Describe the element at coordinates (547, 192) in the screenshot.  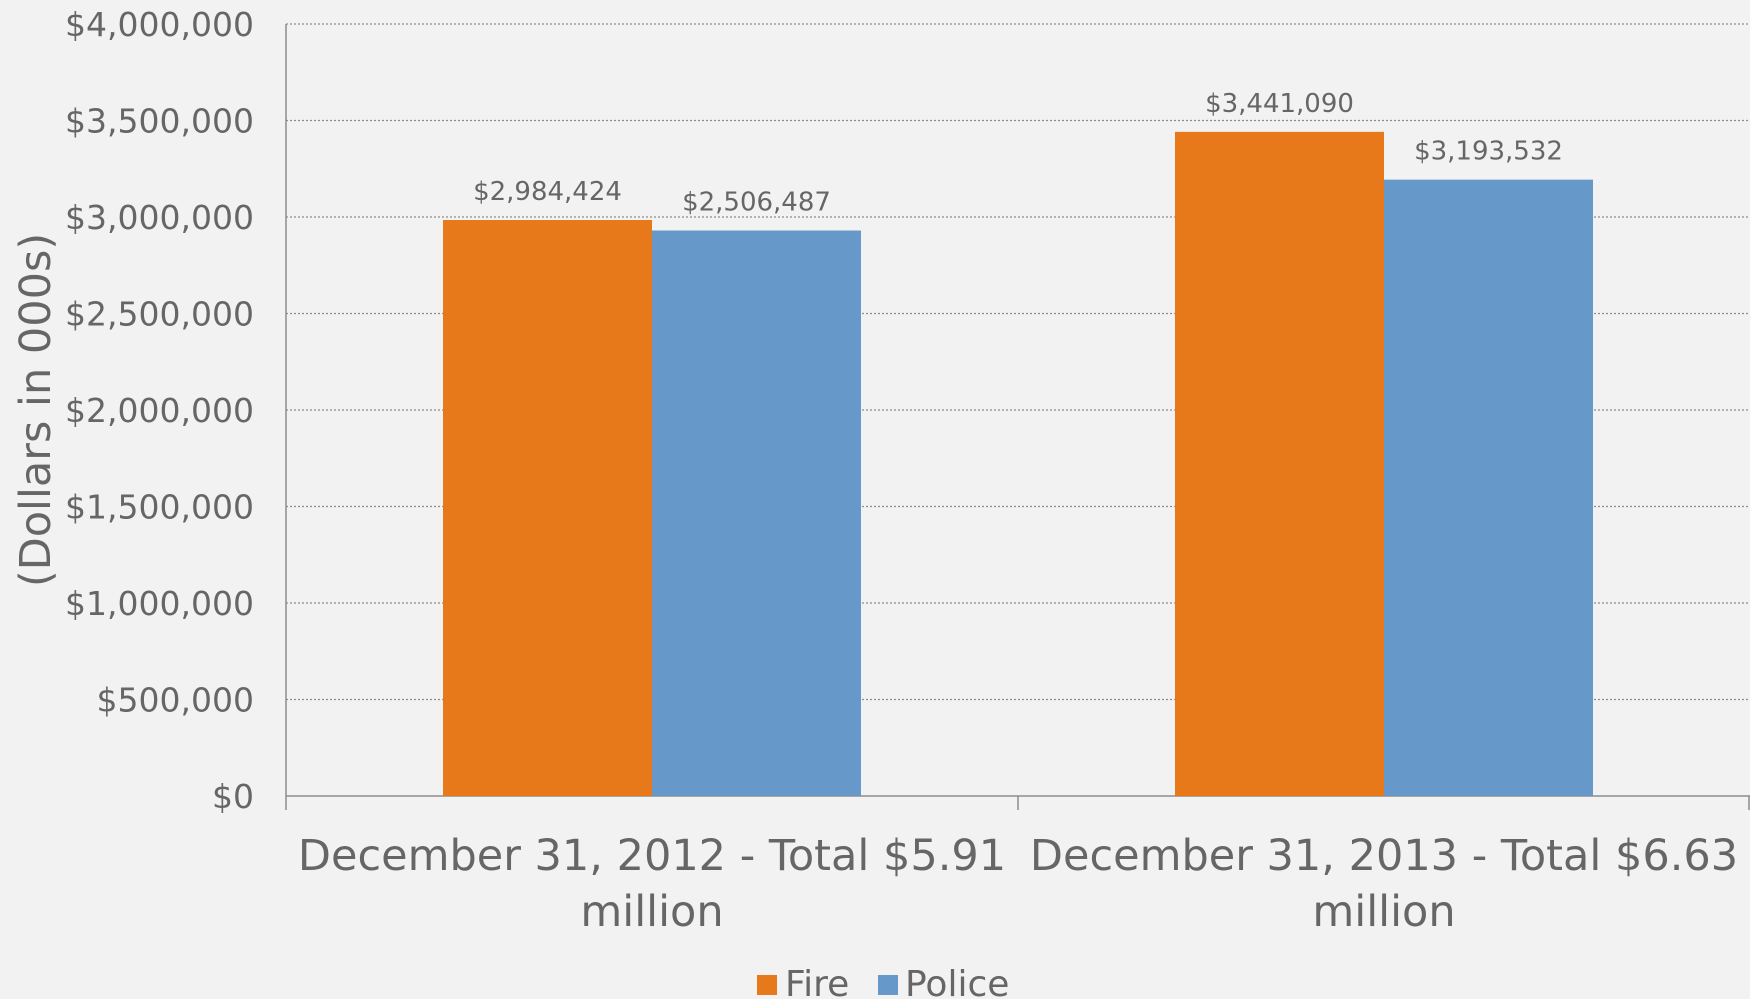
I see `data-label: $2,984,424` at that location.